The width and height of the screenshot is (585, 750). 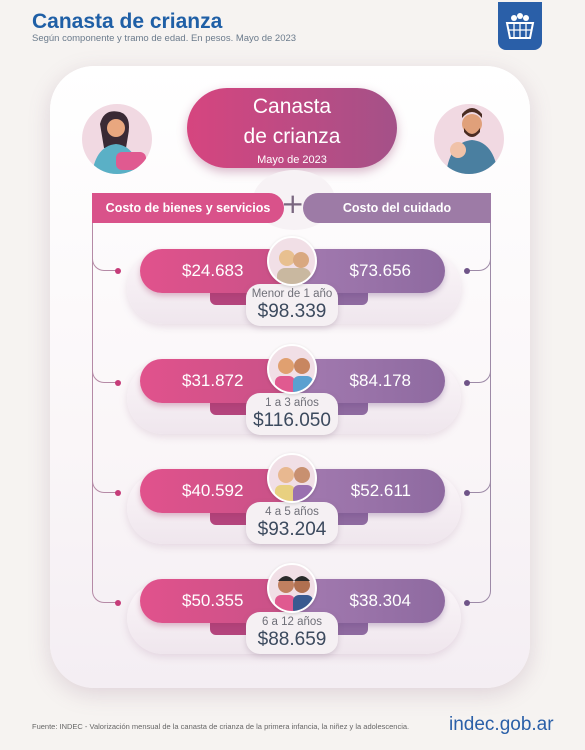 I want to click on total-box: Menor de 1 año $98.339, so click(x=292, y=305).